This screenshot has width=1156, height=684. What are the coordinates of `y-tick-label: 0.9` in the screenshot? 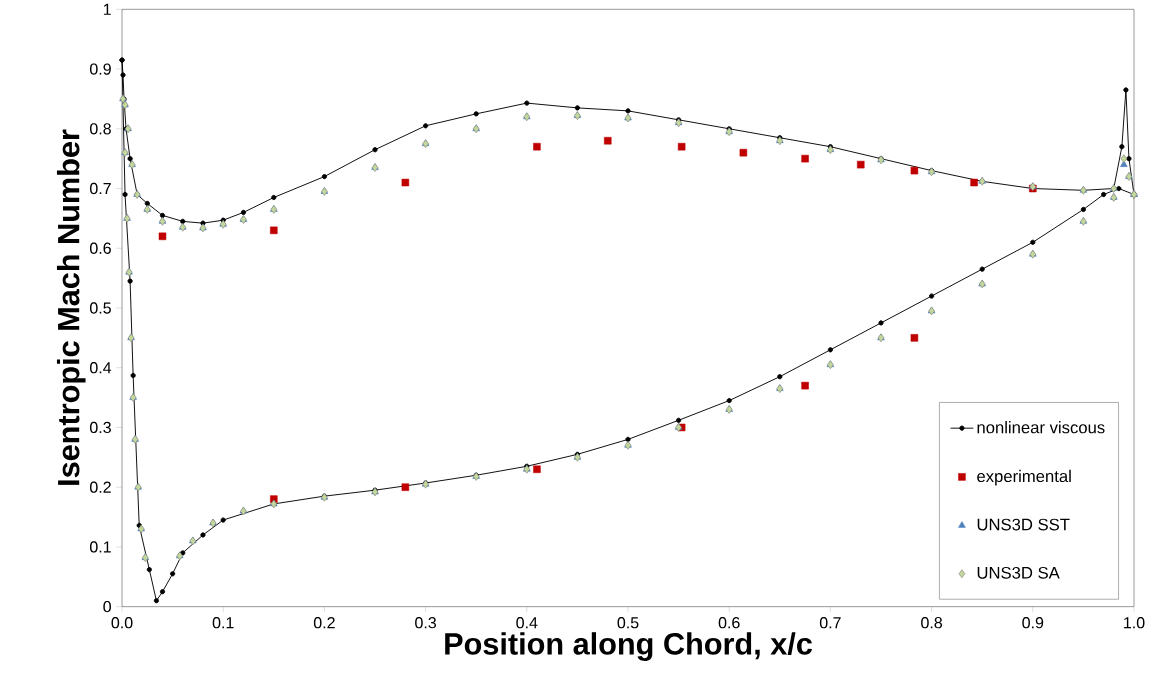 It's located at (100, 69).